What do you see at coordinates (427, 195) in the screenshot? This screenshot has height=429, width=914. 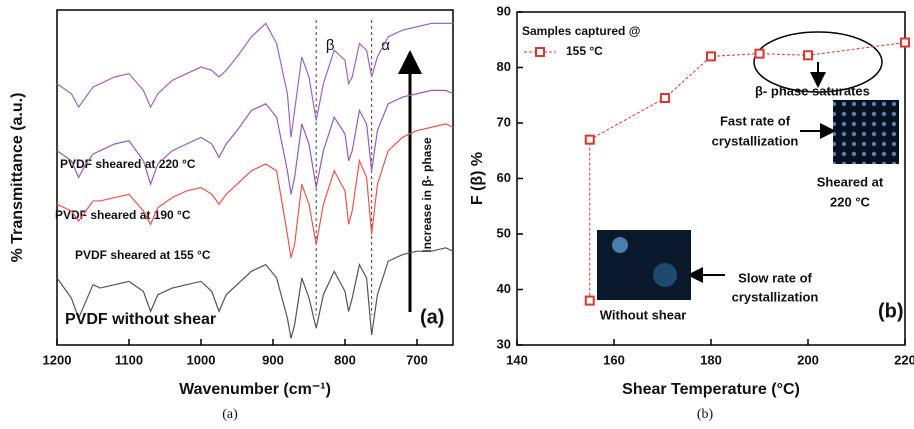 I see `arrow-label: Increase in β- phase` at bounding box center [427, 195].